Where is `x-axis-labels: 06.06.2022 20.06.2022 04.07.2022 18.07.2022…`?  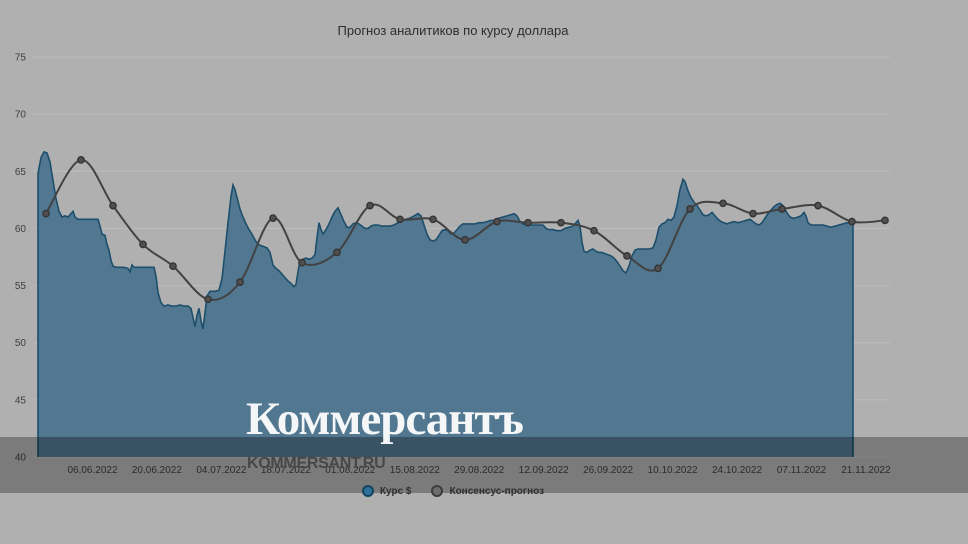 x-axis-labels: 06.06.2022 20.06.2022 04.07.2022 18.07.2022… is located at coordinates (479, 470).